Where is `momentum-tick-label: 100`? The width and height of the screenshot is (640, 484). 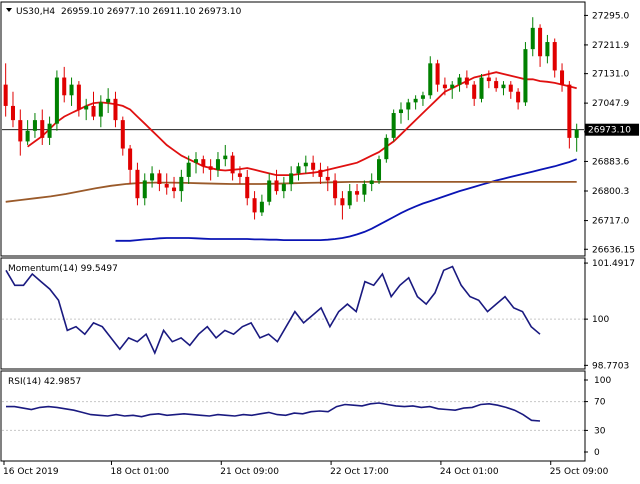
momentum-tick-label: 100 is located at coordinates (600, 320).